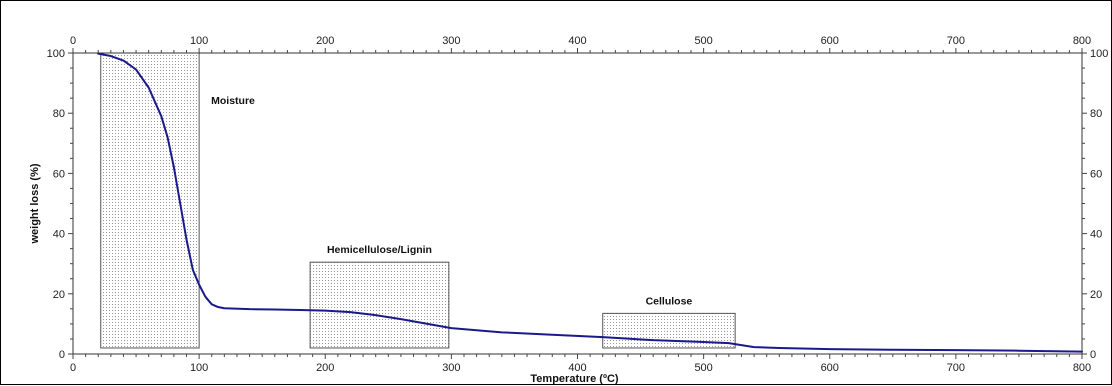  Describe the element at coordinates (73, 368) in the screenshot. I see `x-tick-label-bottom: 0` at that location.